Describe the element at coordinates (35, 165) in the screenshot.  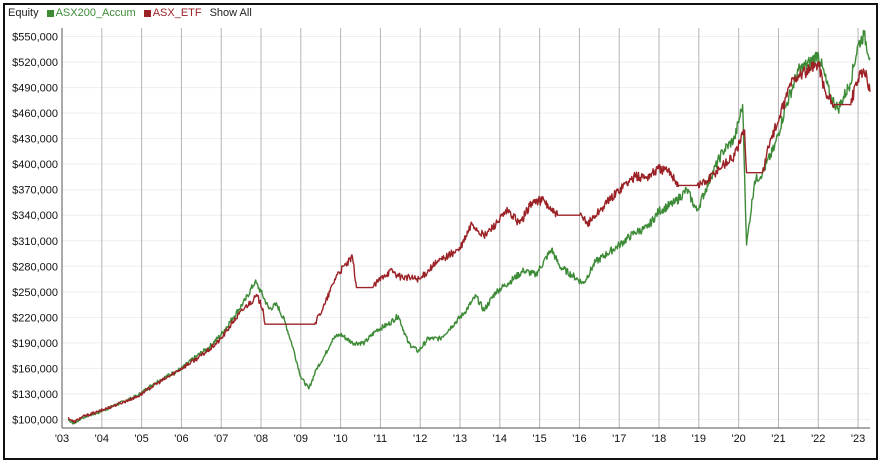
I see `y-tick-label: $400,000` at that location.